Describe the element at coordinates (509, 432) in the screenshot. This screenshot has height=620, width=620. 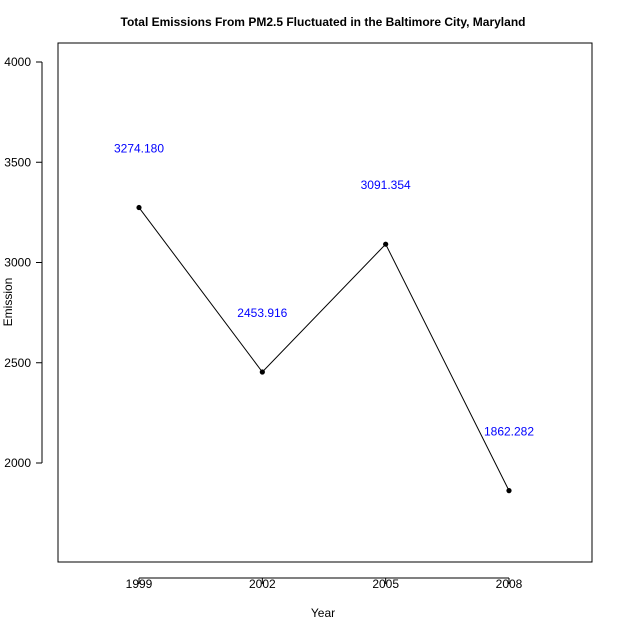
I see `data-label: 1862.282` at that location.